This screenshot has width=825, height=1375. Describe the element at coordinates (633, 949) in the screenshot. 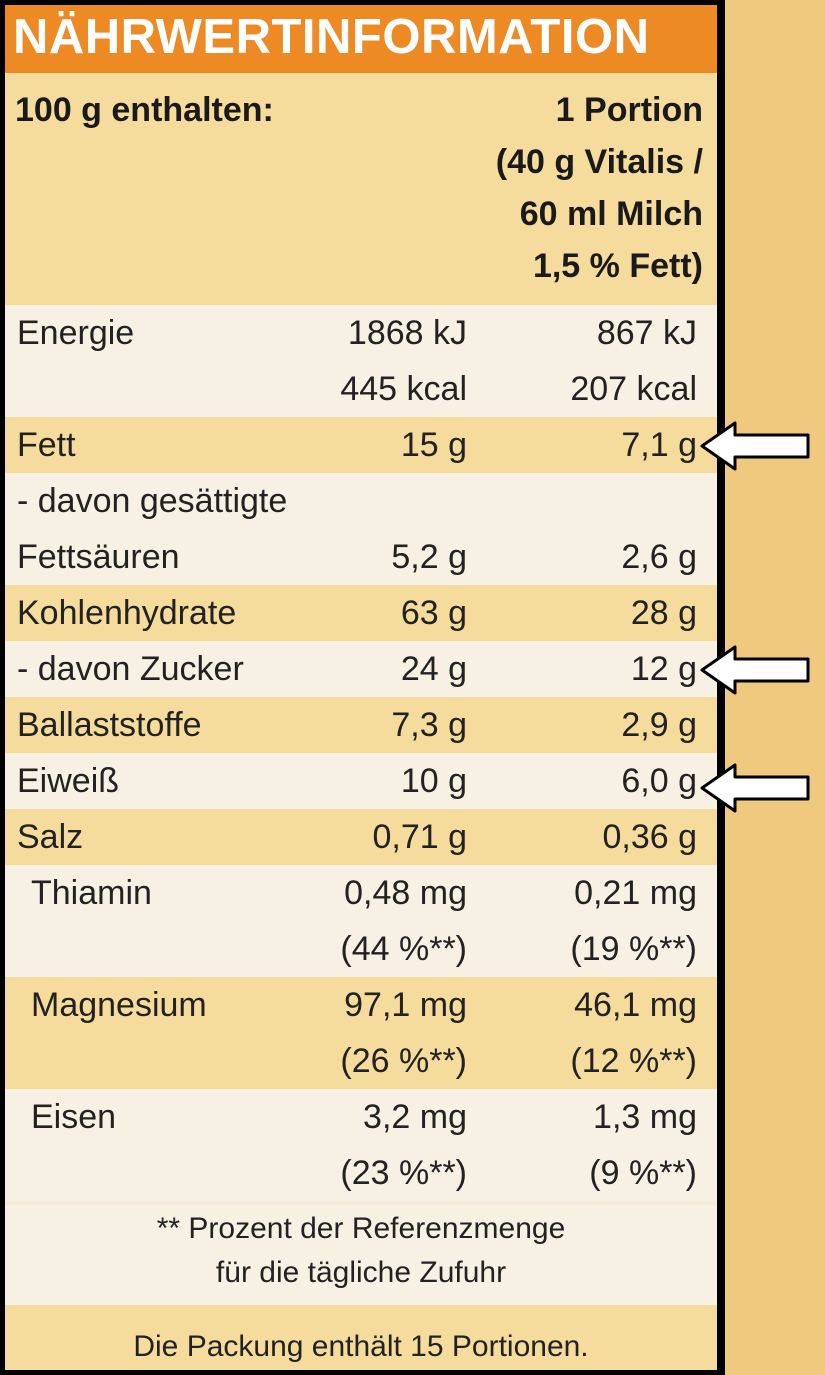

I see `value-portion: (19 %**)` at that location.